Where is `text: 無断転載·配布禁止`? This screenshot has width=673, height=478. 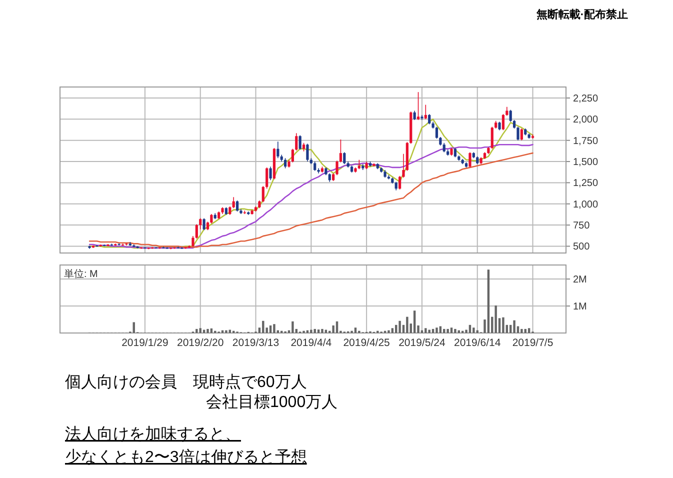 text: 無断転載·配布禁止 is located at coordinates (581, 14).